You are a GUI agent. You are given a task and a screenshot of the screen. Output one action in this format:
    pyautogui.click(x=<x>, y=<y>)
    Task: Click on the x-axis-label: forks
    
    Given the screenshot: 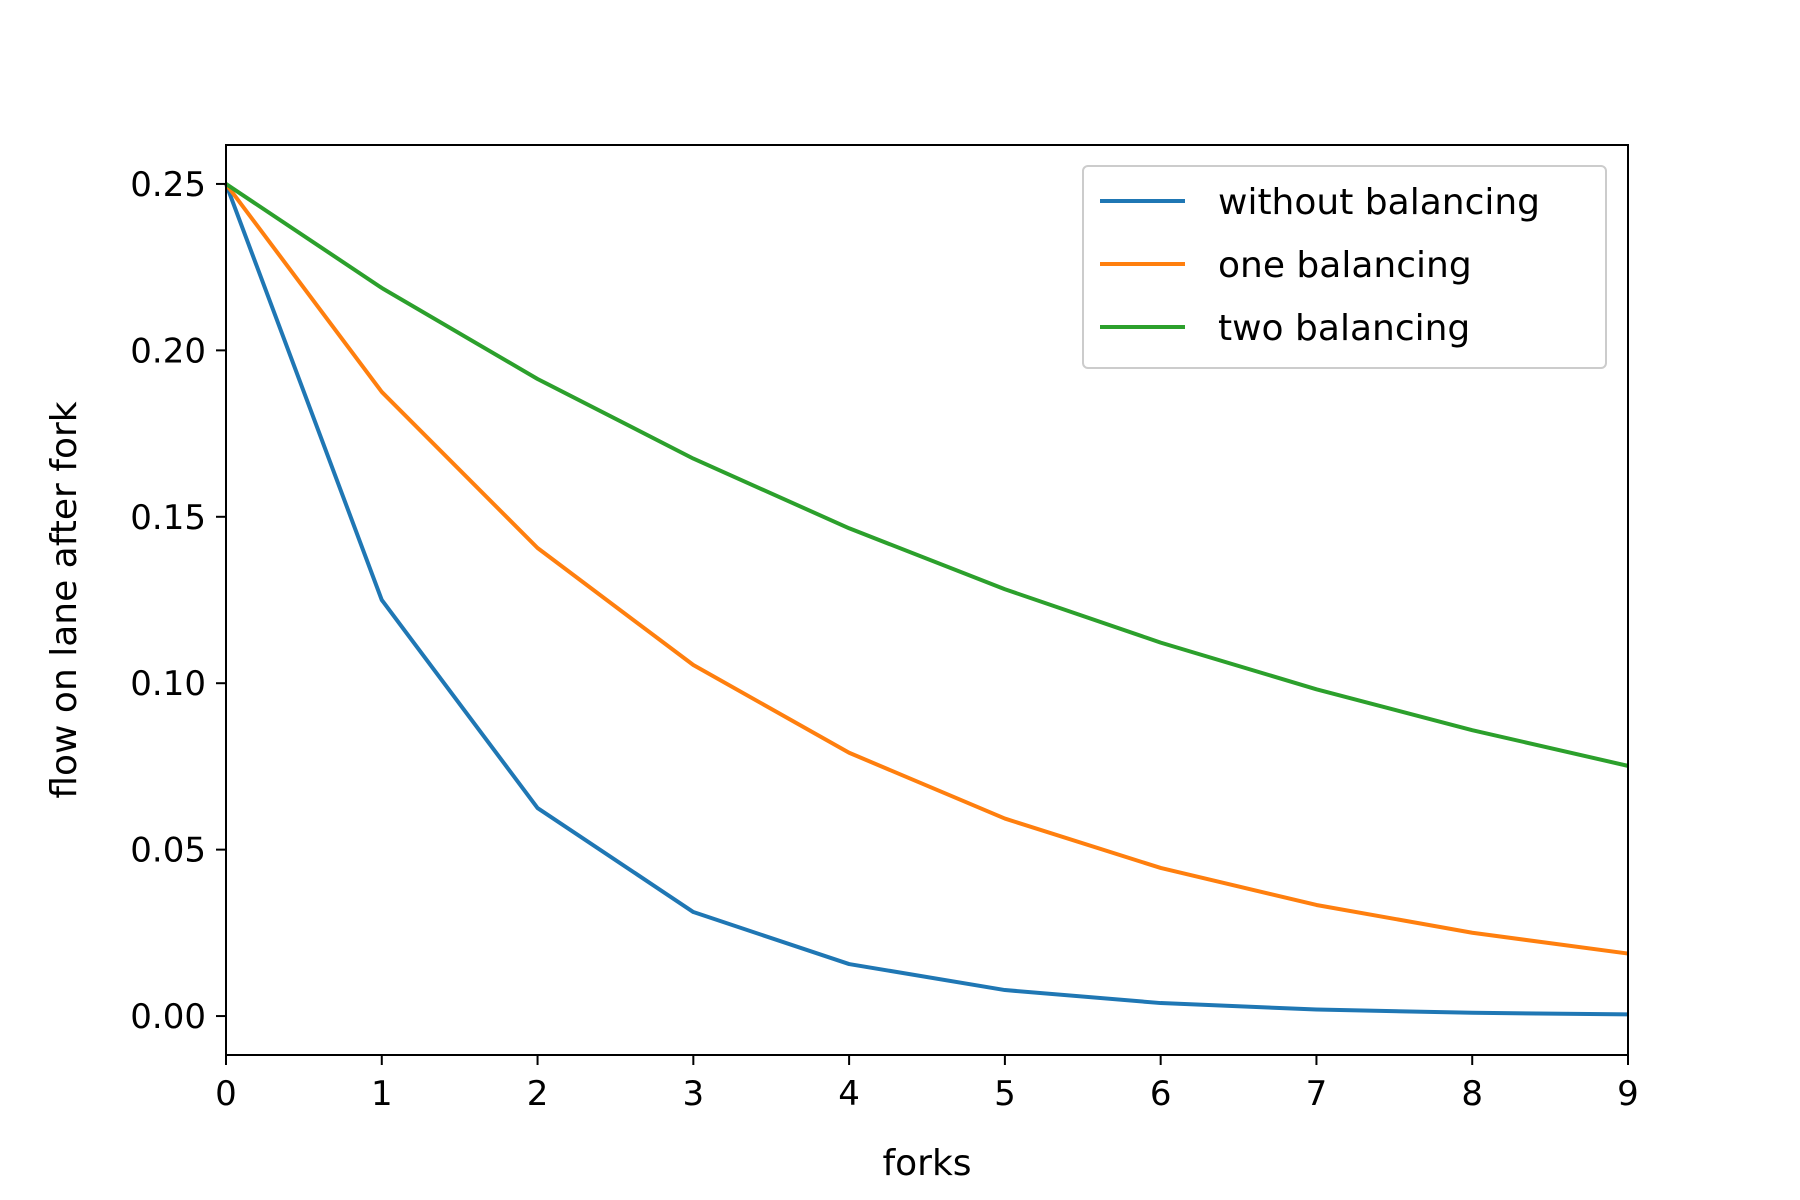 What is the action you would take?
    pyautogui.click(x=926, y=1163)
    